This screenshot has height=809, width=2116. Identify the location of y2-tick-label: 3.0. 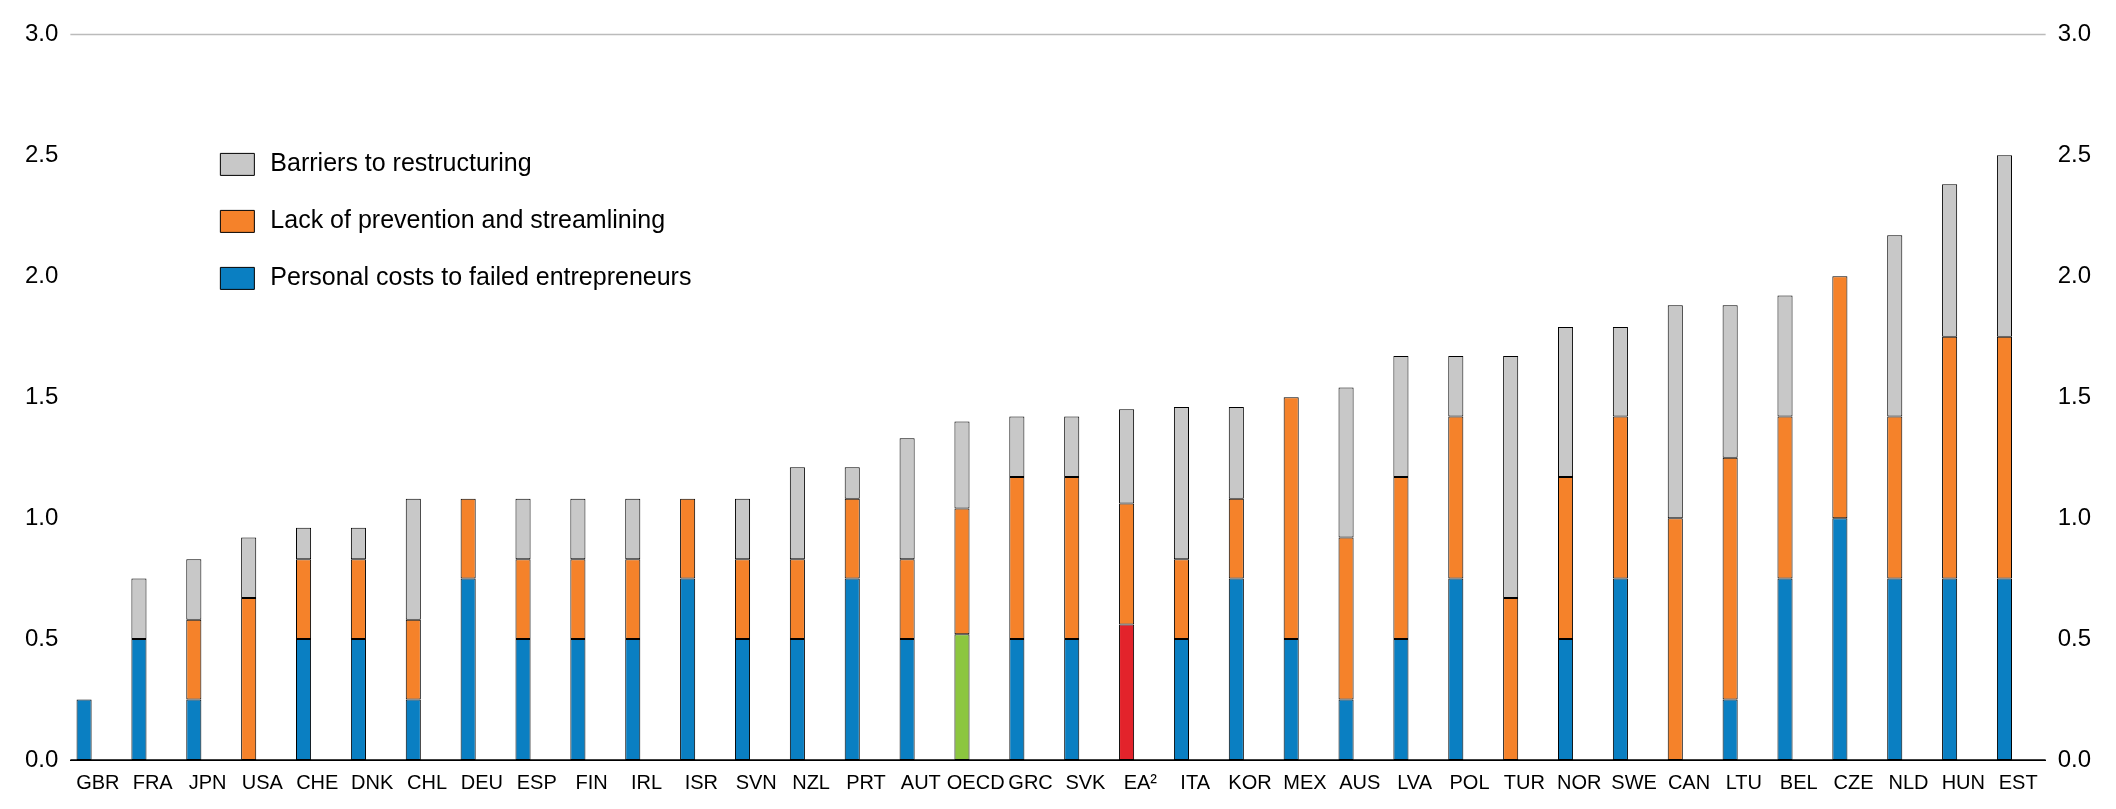
(2074, 33).